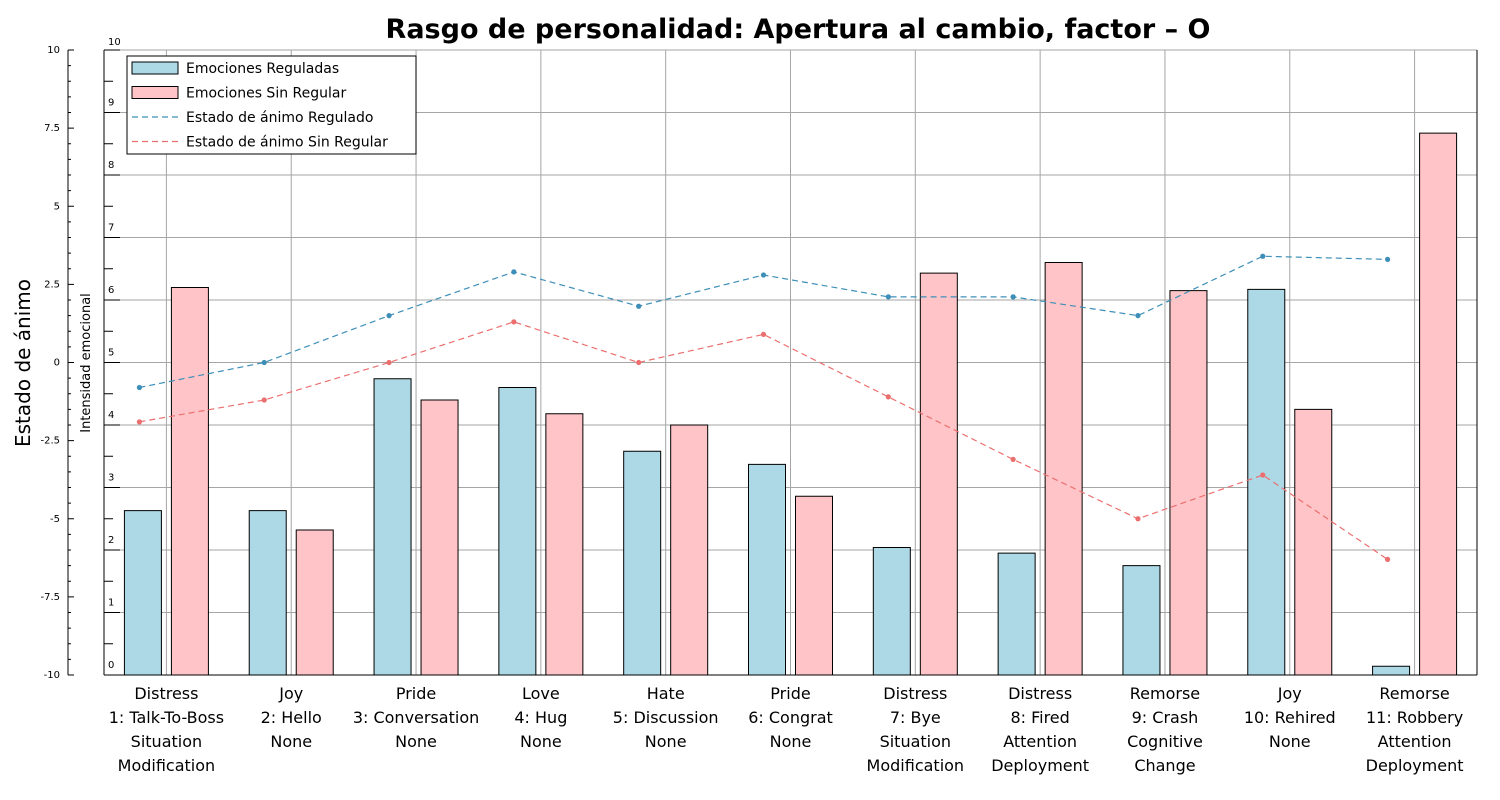  What do you see at coordinates (1039, 717) in the screenshot?
I see `category-label: 8: Fired` at bounding box center [1039, 717].